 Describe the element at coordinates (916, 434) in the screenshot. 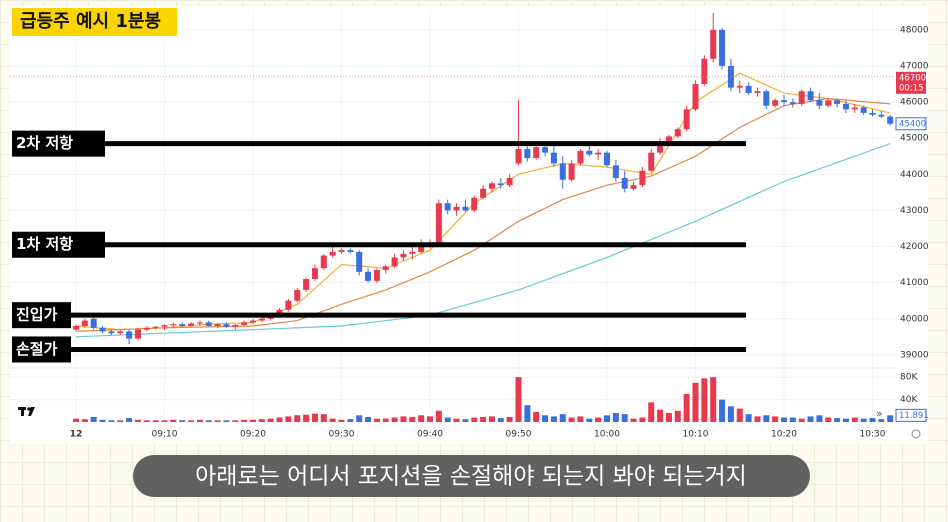

I see `settings-icon` at that location.